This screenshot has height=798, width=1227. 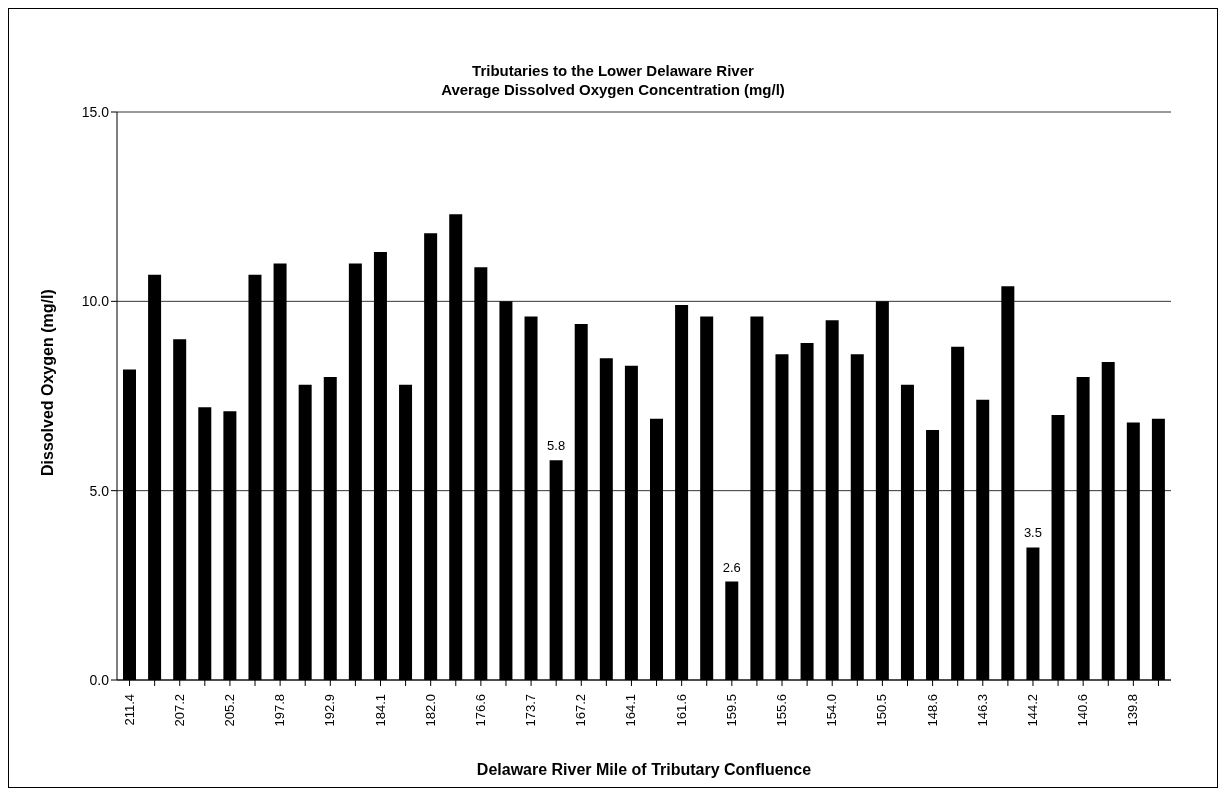 What do you see at coordinates (531, 710) in the screenshot?
I see `x-tick-label: 173.7` at bounding box center [531, 710].